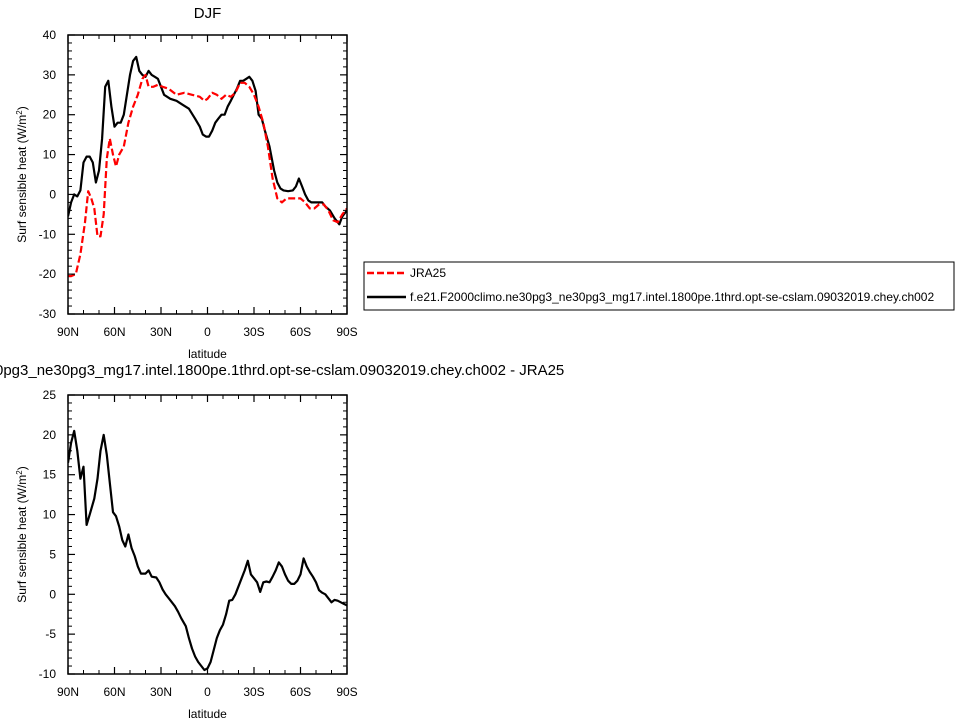 The height and width of the screenshot is (724, 960). Describe the element at coordinates (207, 692) in the screenshot. I see `bottom-x-tick-label: 0` at that location.